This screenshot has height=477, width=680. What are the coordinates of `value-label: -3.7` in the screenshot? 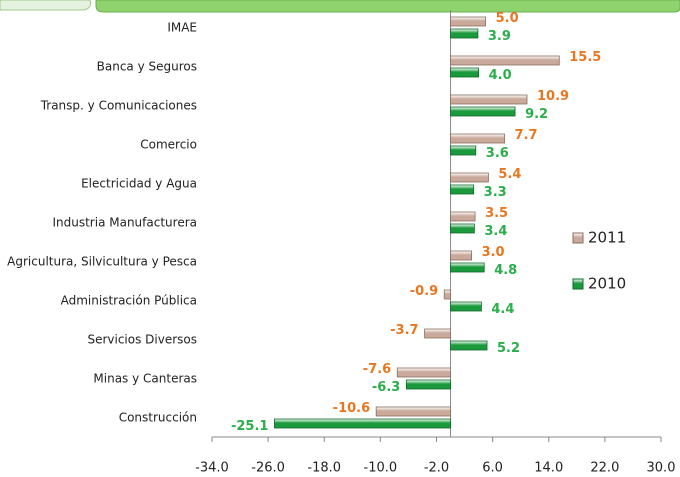 It's located at (404, 330).